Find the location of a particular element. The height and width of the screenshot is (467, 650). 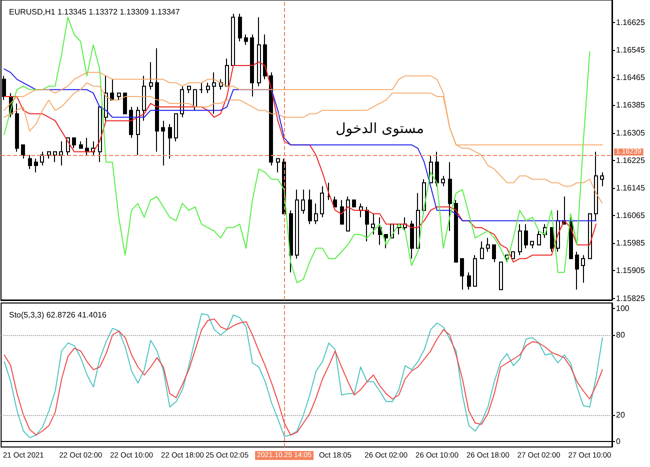

y-tick-label: 0 is located at coordinates (618, 441).